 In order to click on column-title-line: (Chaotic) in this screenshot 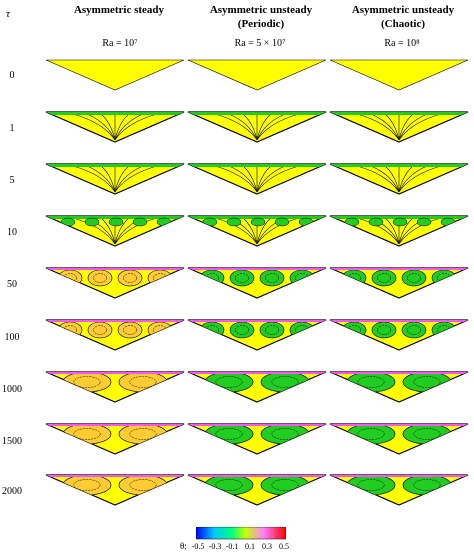, I will do `click(403, 24)`.